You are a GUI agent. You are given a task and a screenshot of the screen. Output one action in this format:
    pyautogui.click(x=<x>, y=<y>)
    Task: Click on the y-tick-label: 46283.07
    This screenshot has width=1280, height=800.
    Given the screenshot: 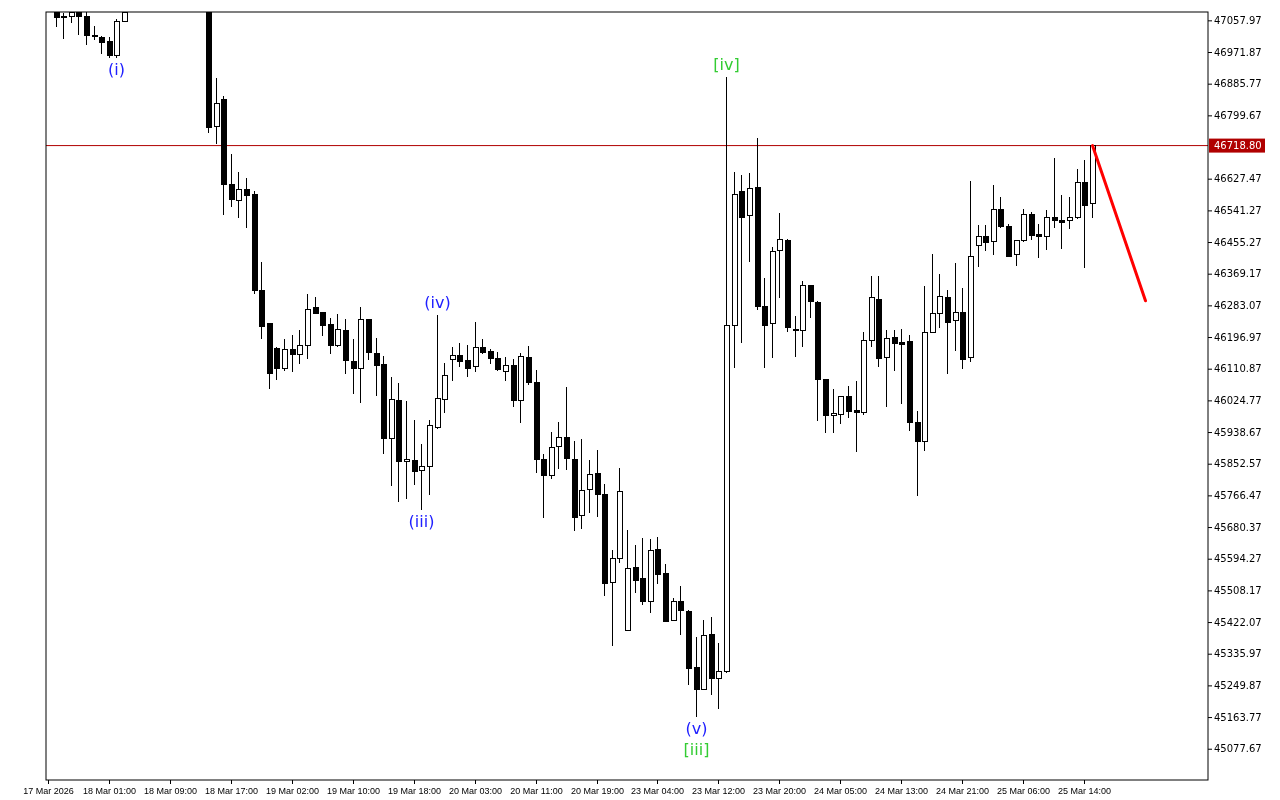 What is the action you would take?
    pyautogui.click(x=1238, y=305)
    